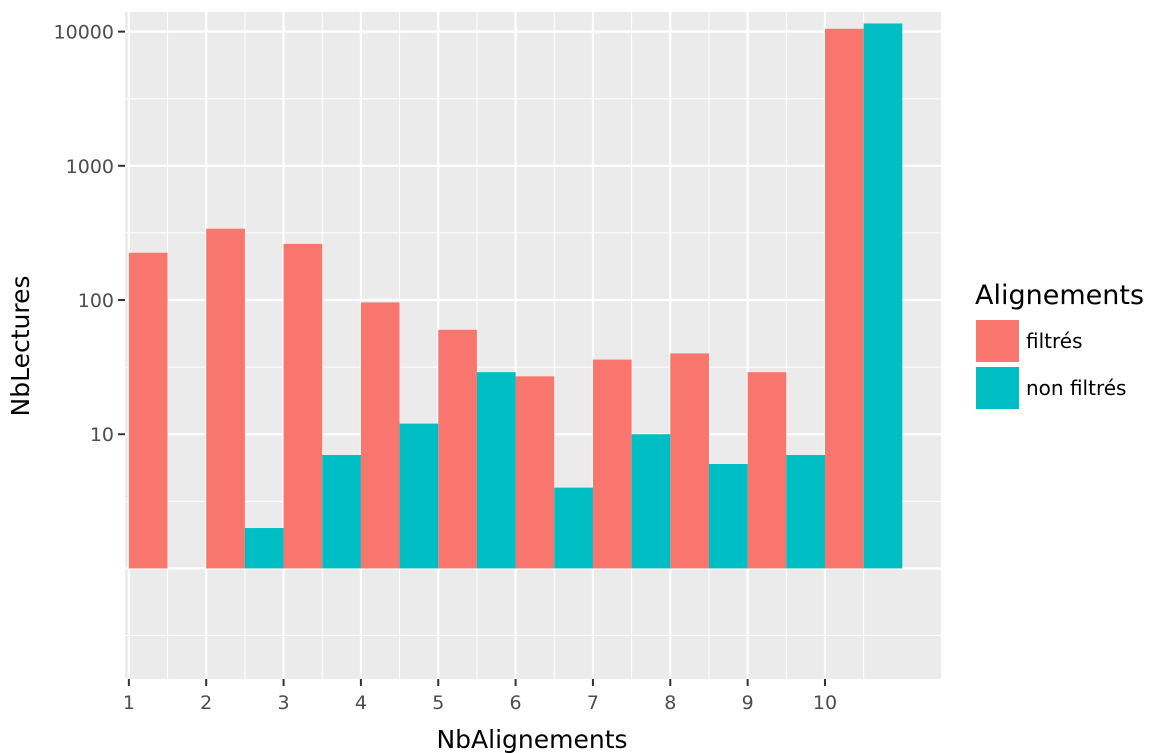  Describe the element at coordinates (89, 234) in the screenshot. I see `y-axis: 10 100 1000 10000` at that location.